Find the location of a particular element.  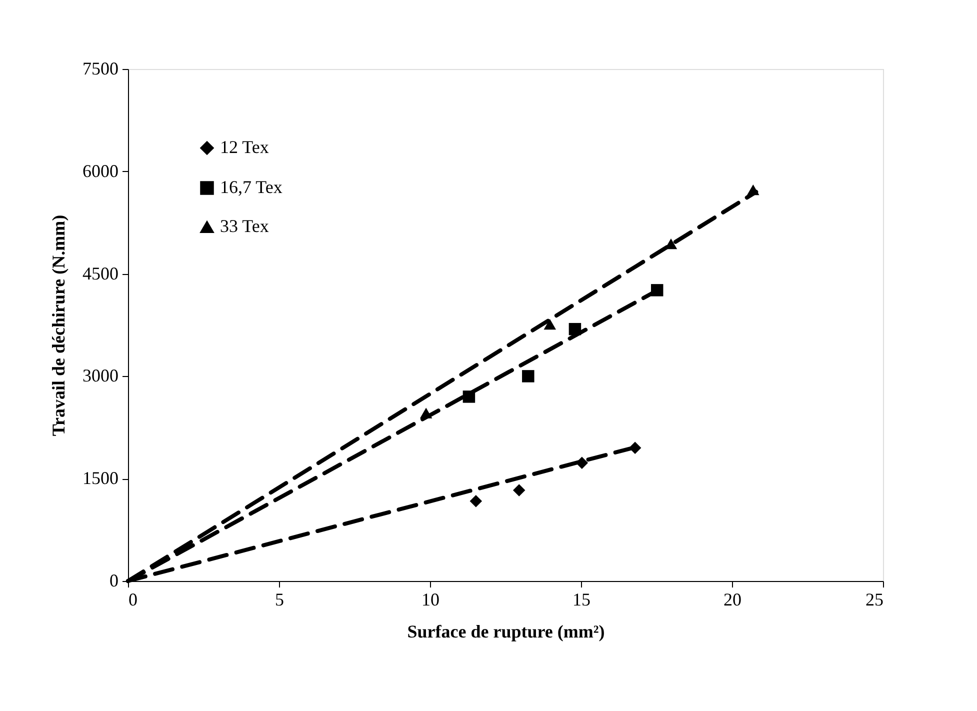

y-axis-title: Travail de déchirure (N.mm) is located at coordinates (58, 325).